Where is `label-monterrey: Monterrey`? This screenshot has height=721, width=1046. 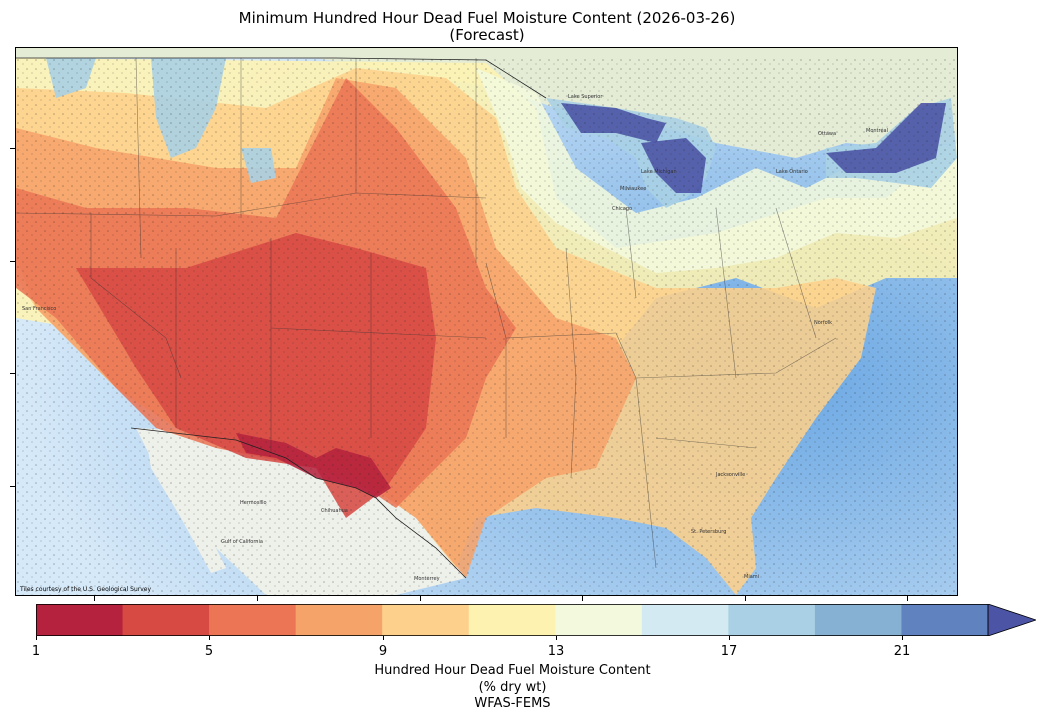
label-monterrey: Monterrey is located at coordinates (427, 579).